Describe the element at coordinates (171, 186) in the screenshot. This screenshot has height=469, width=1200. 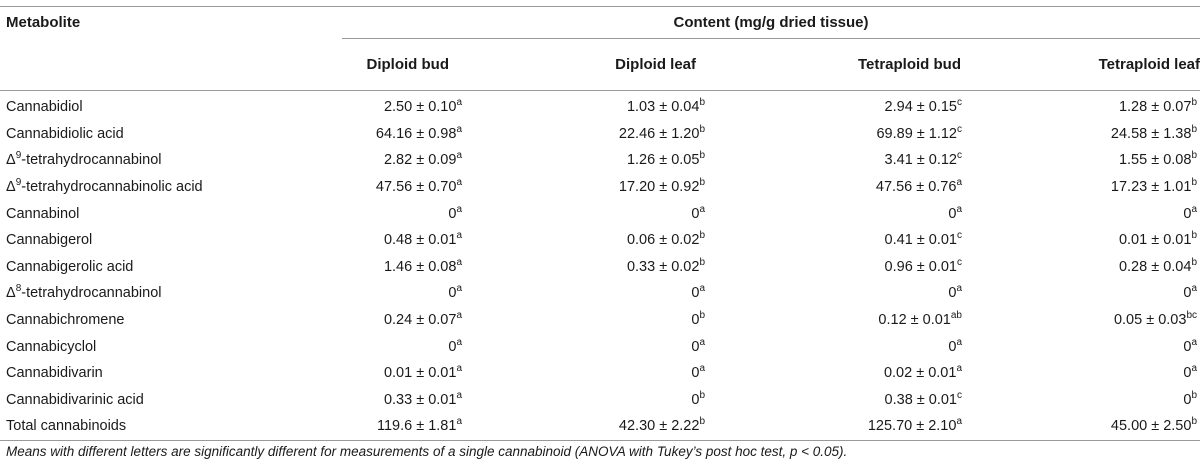
I see `metabolite-name: Δ9-tetrahydrocannabinolic acid` at that location.